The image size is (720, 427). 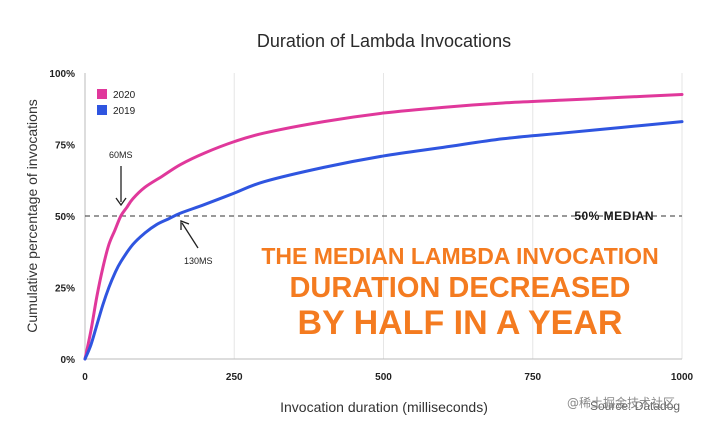 I want to click on headline-line-2: DURATION DECREASED, so click(x=459, y=288).